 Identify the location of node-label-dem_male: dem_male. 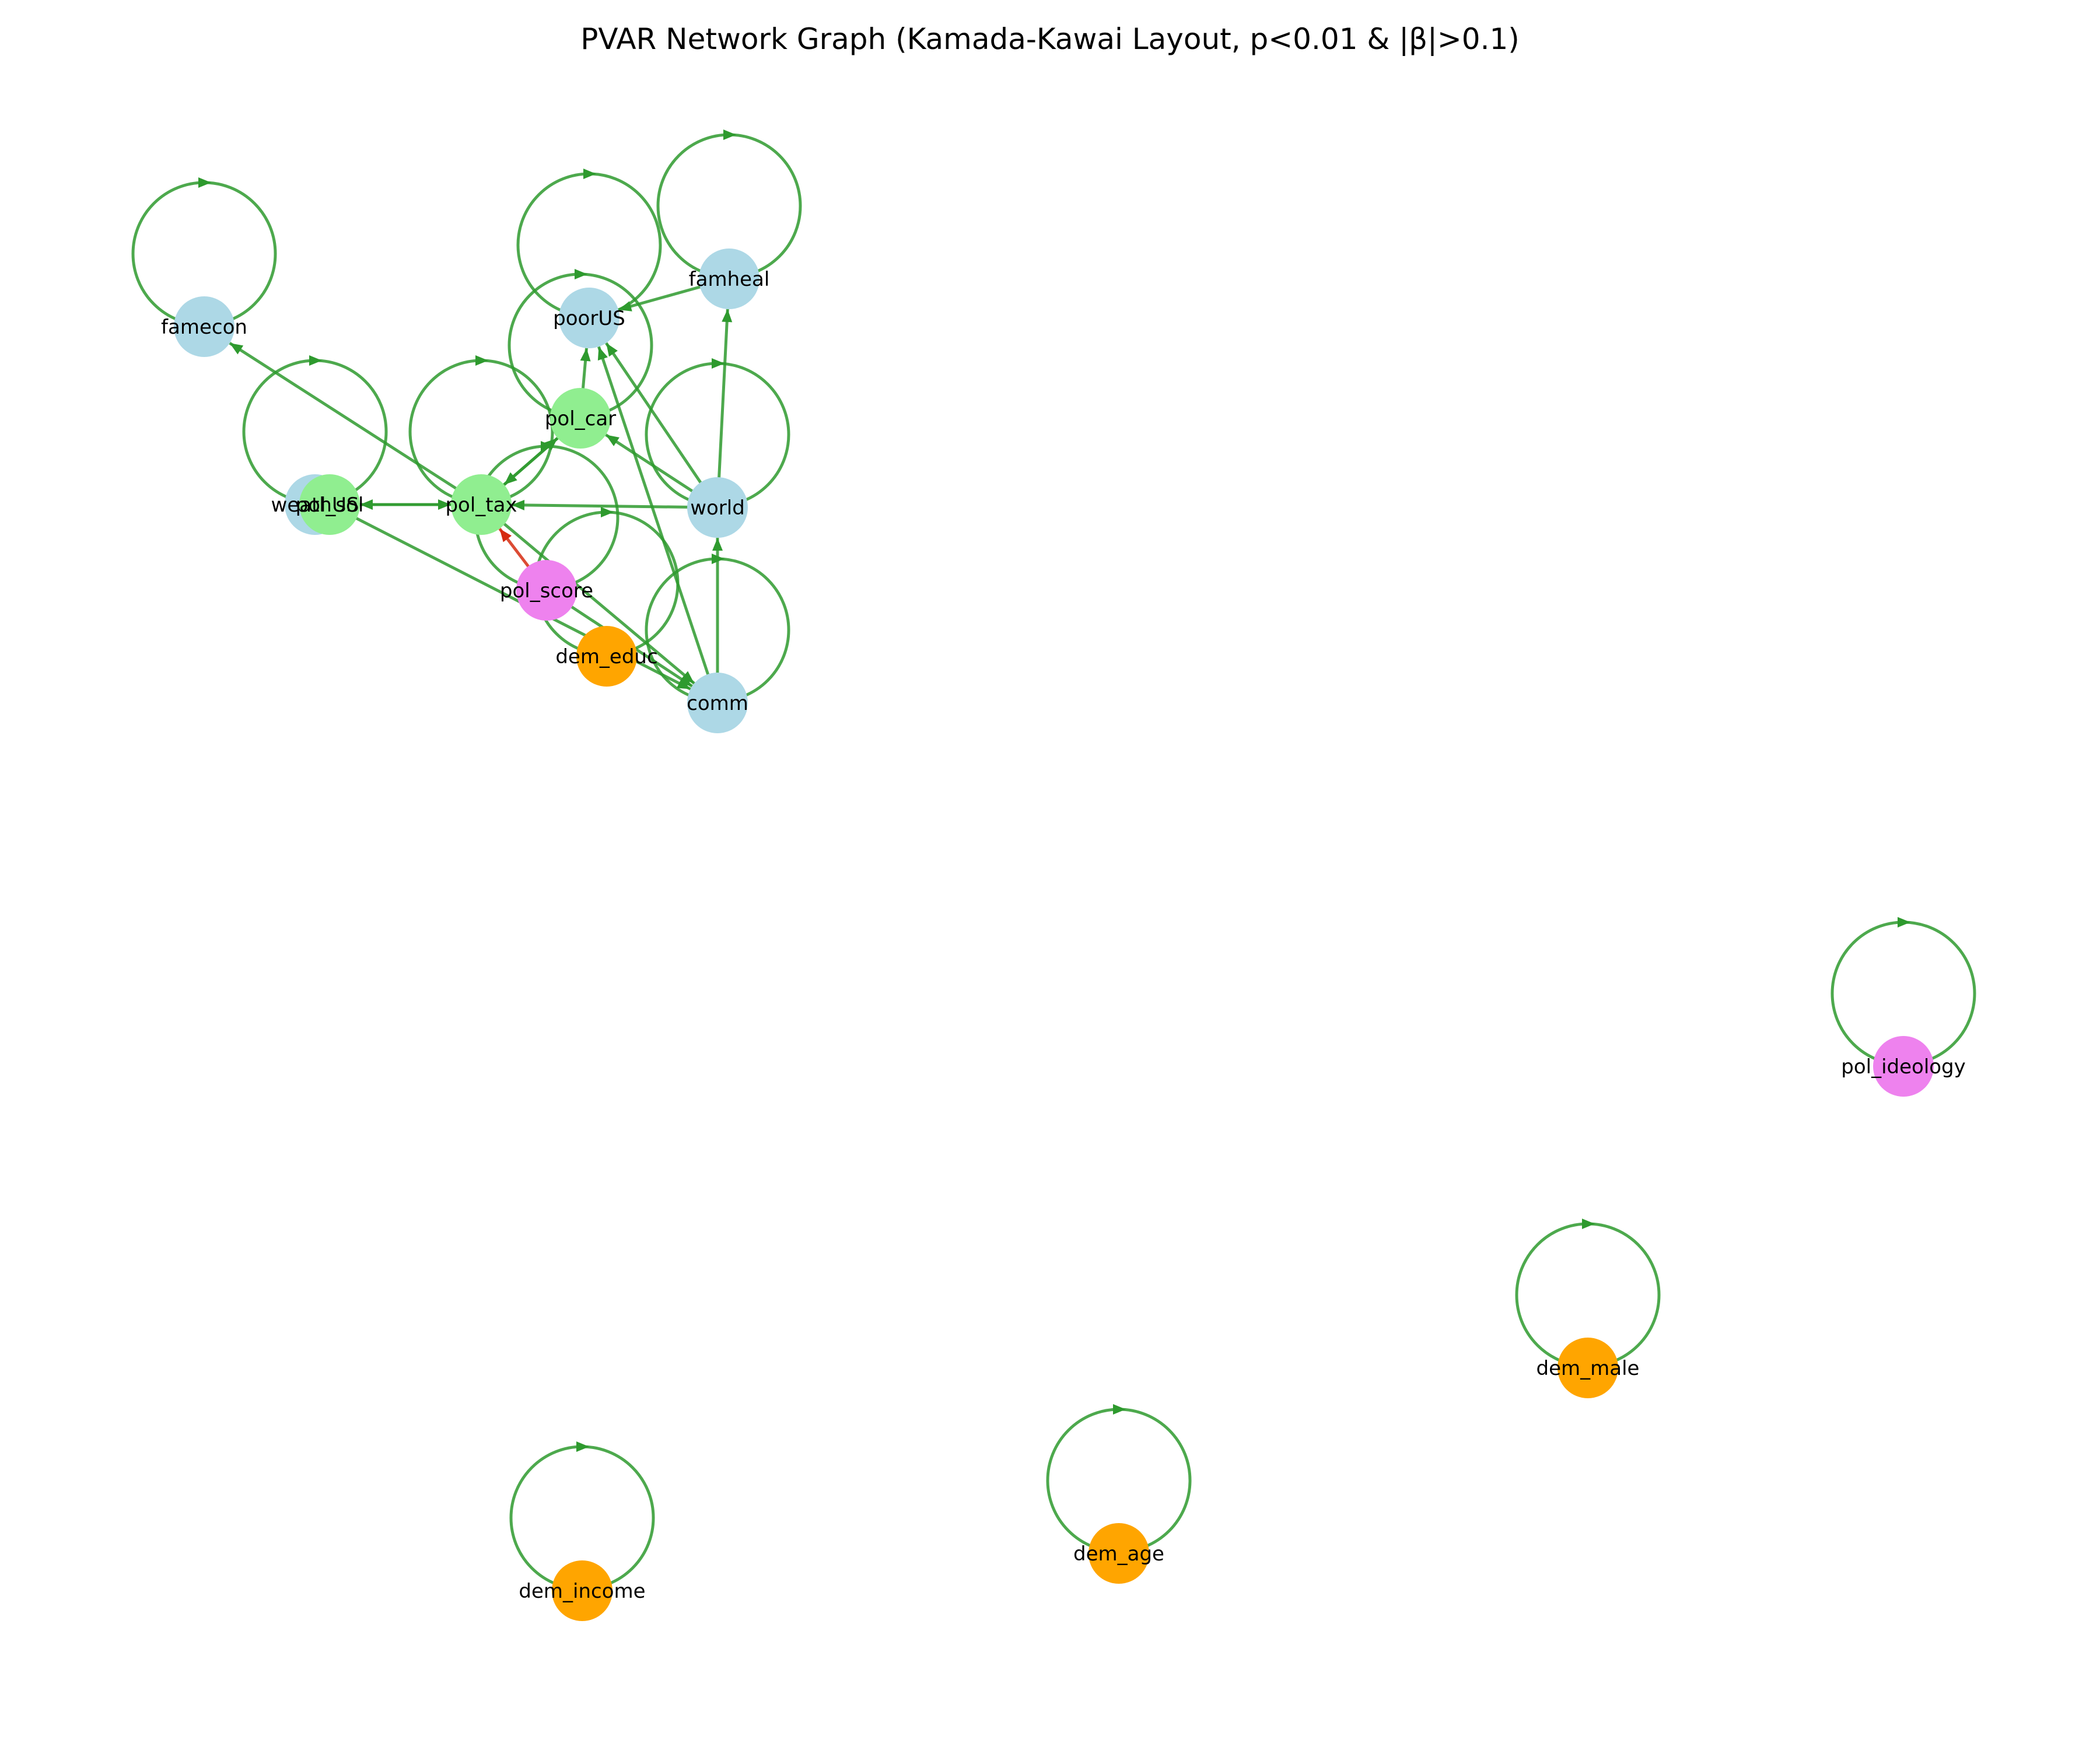
(1588, 1368).